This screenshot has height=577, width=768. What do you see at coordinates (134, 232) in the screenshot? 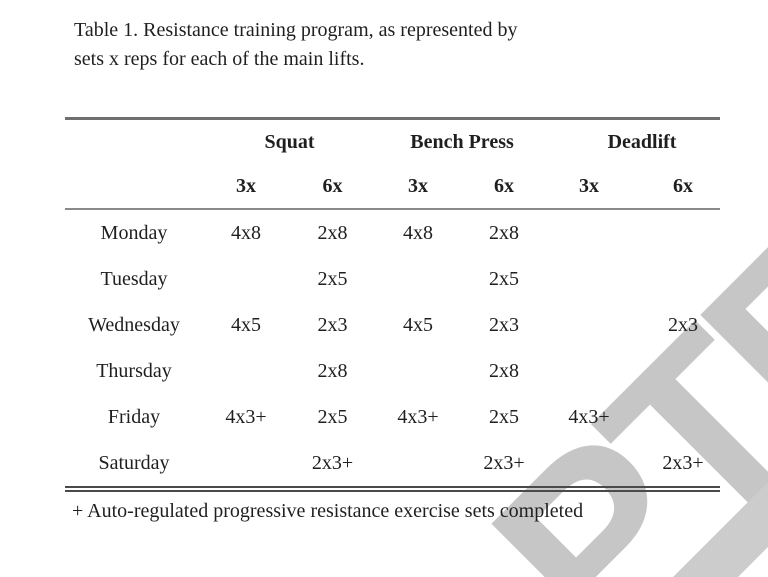
I see `day-cell: Monday` at bounding box center [134, 232].